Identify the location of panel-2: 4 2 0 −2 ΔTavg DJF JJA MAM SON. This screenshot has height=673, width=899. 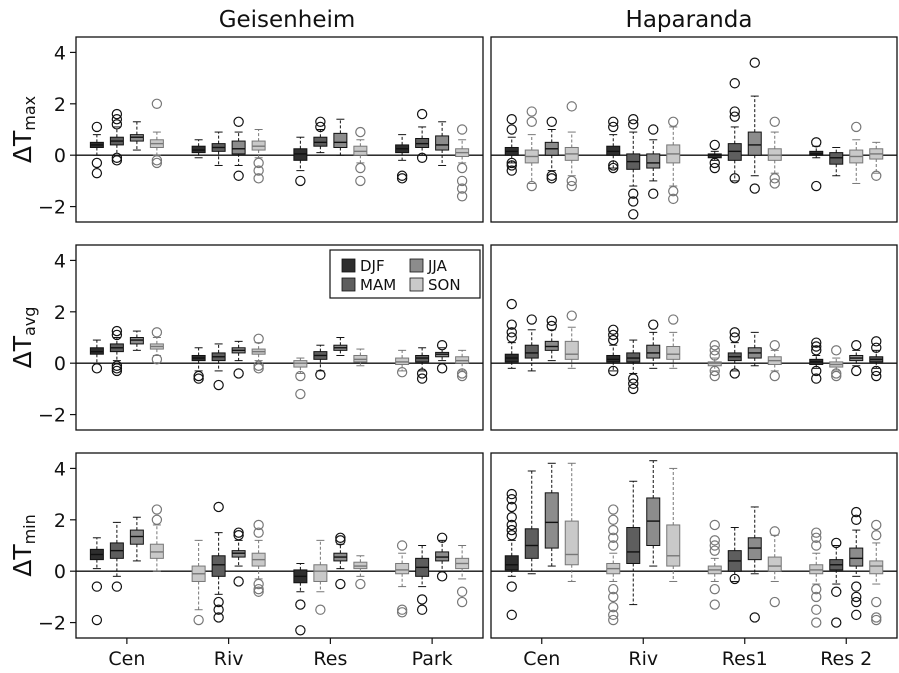
(246, 337).